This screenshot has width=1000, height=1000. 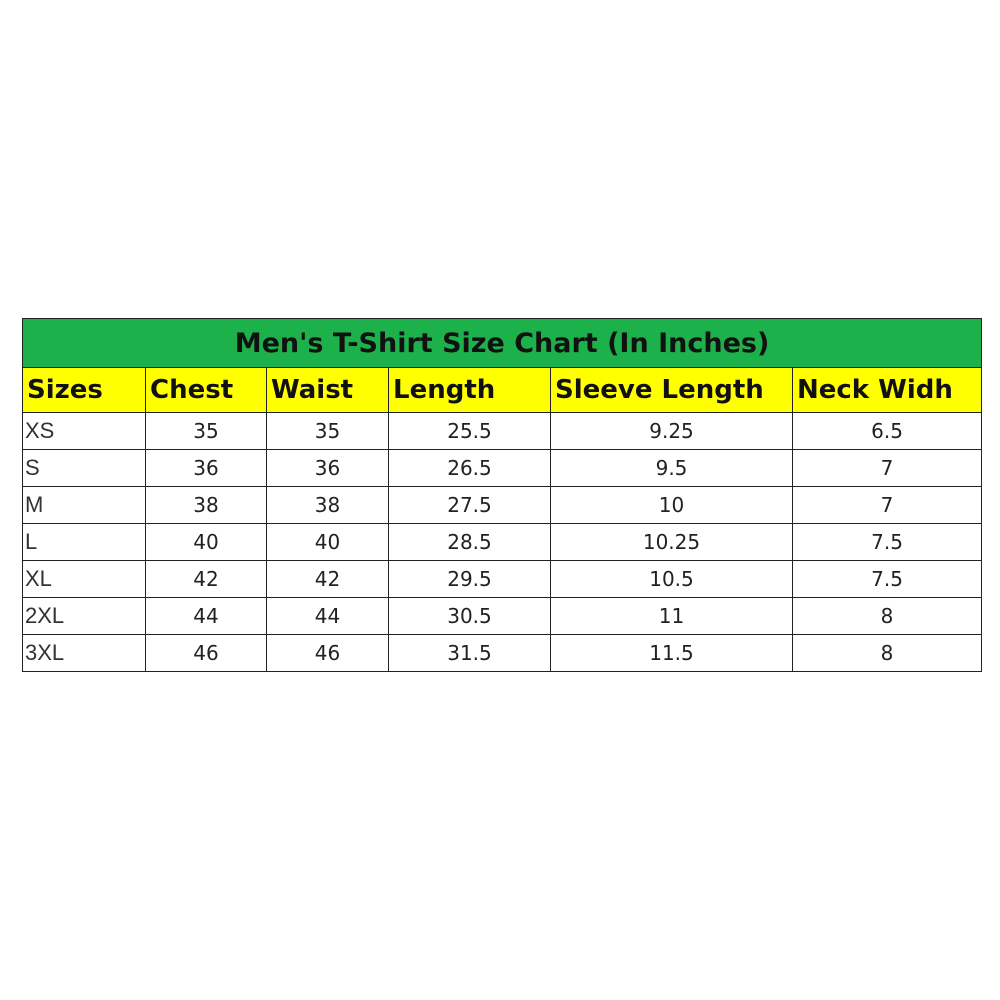 I want to click on table-row: 2XL 44 44 30.5 11 8, so click(x=502, y=616).